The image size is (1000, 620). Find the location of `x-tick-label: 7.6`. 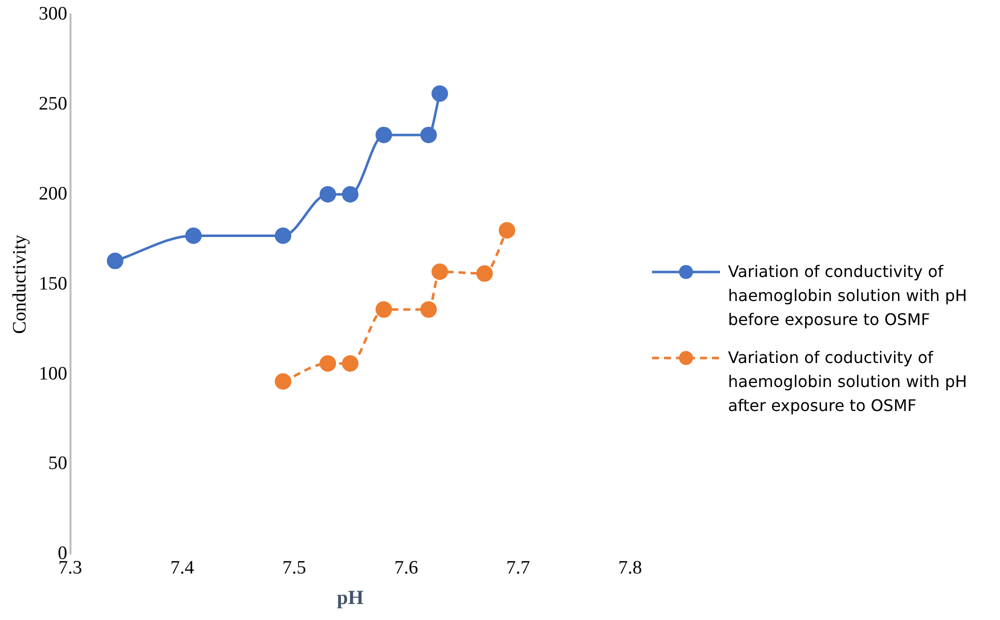

x-tick-label: 7.6 is located at coordinates (406, 568).